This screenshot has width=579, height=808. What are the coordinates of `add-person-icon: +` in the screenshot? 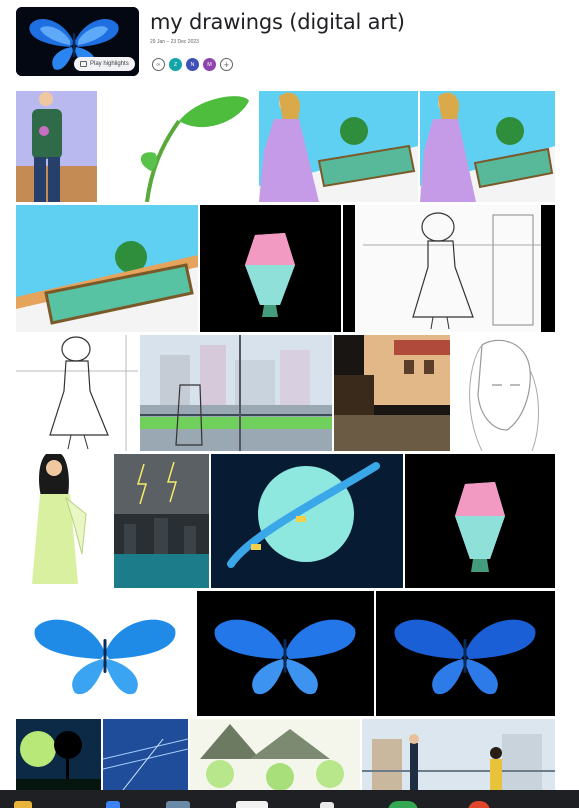 It's located at (226, 64).